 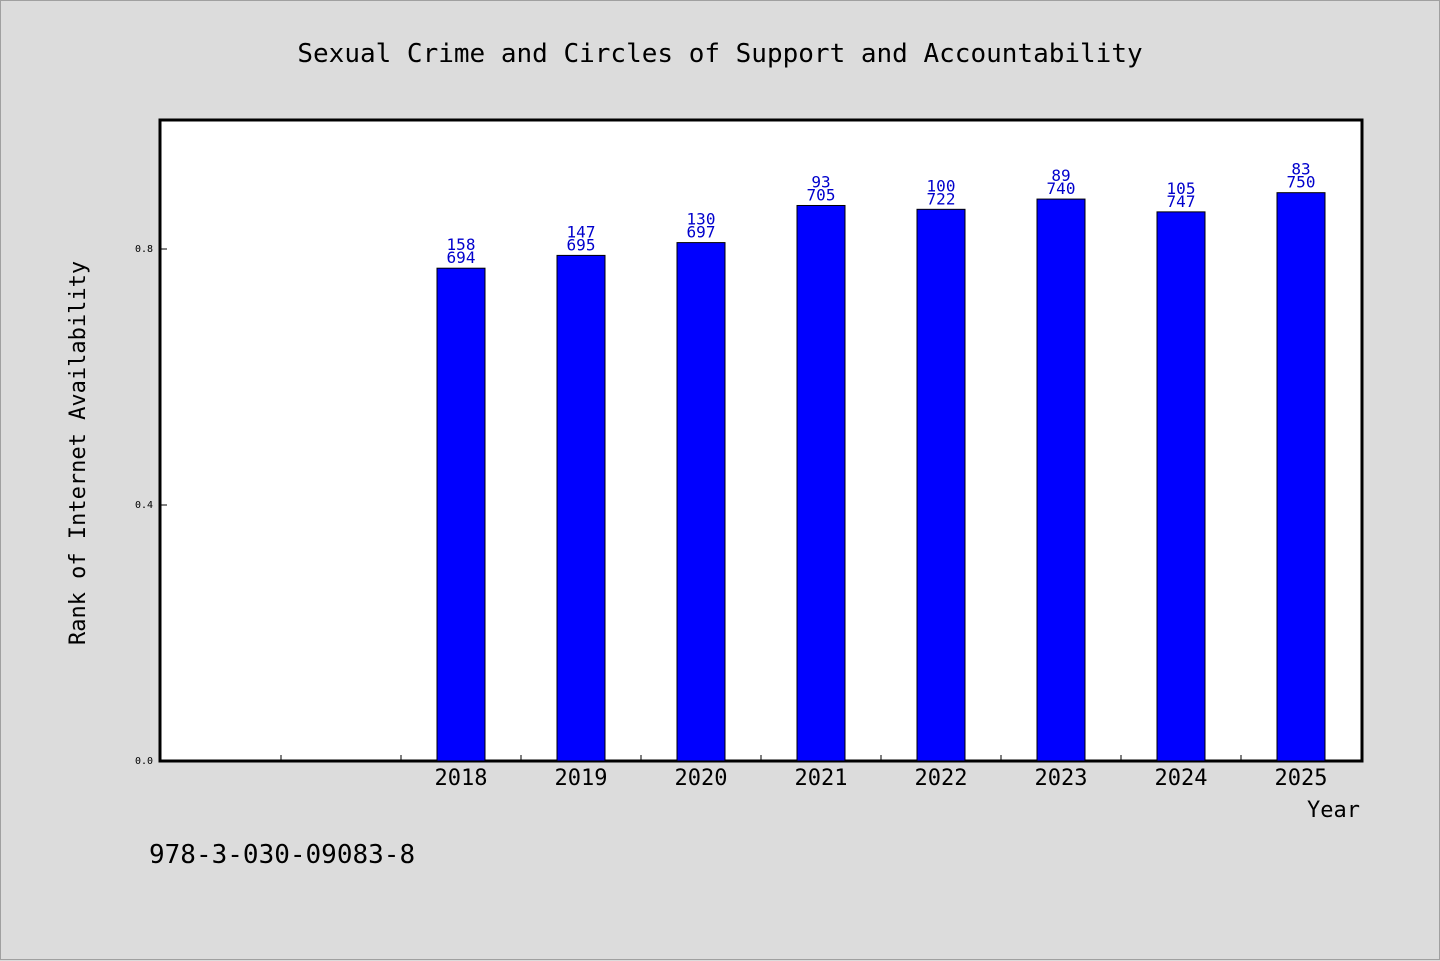 What do you see at coordinates (144, 761) in the screenshot?
I see `y-tick-label: 0.0` at bounding box center [144, 761].